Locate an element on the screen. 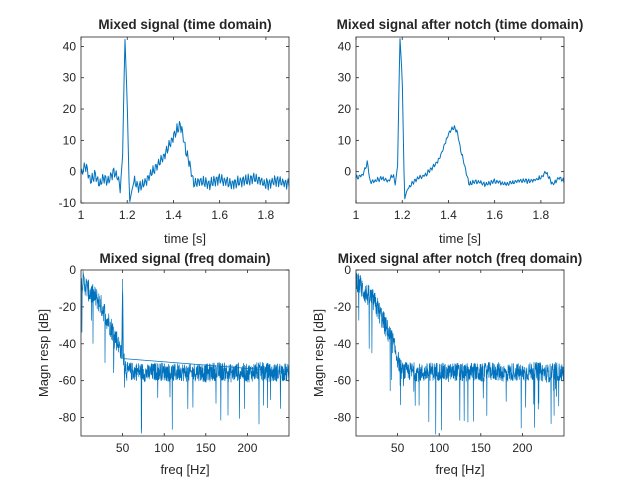 This screenshot has height=496, width=624. y-tick-labels: 0 10 20 30 40 is located at coordinates (345, 108).